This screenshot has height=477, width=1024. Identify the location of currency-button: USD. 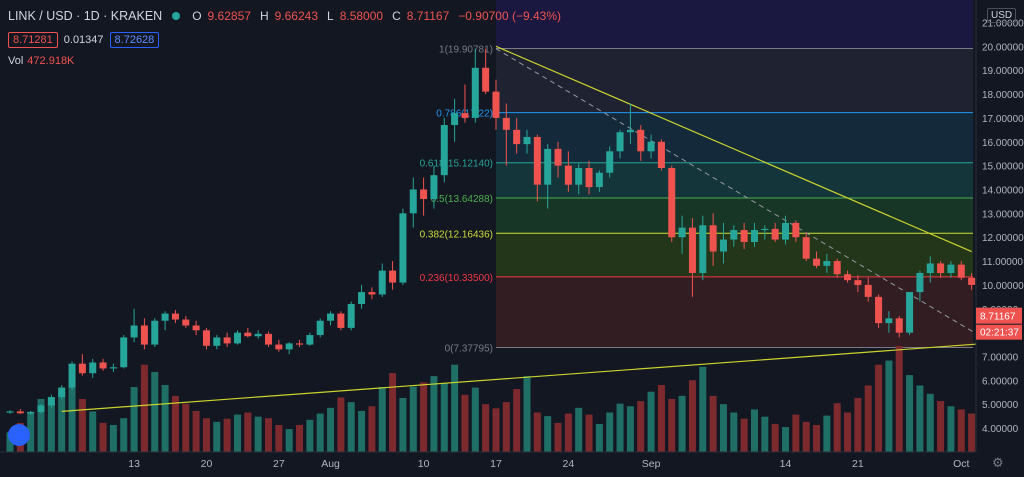
(1002, 15).